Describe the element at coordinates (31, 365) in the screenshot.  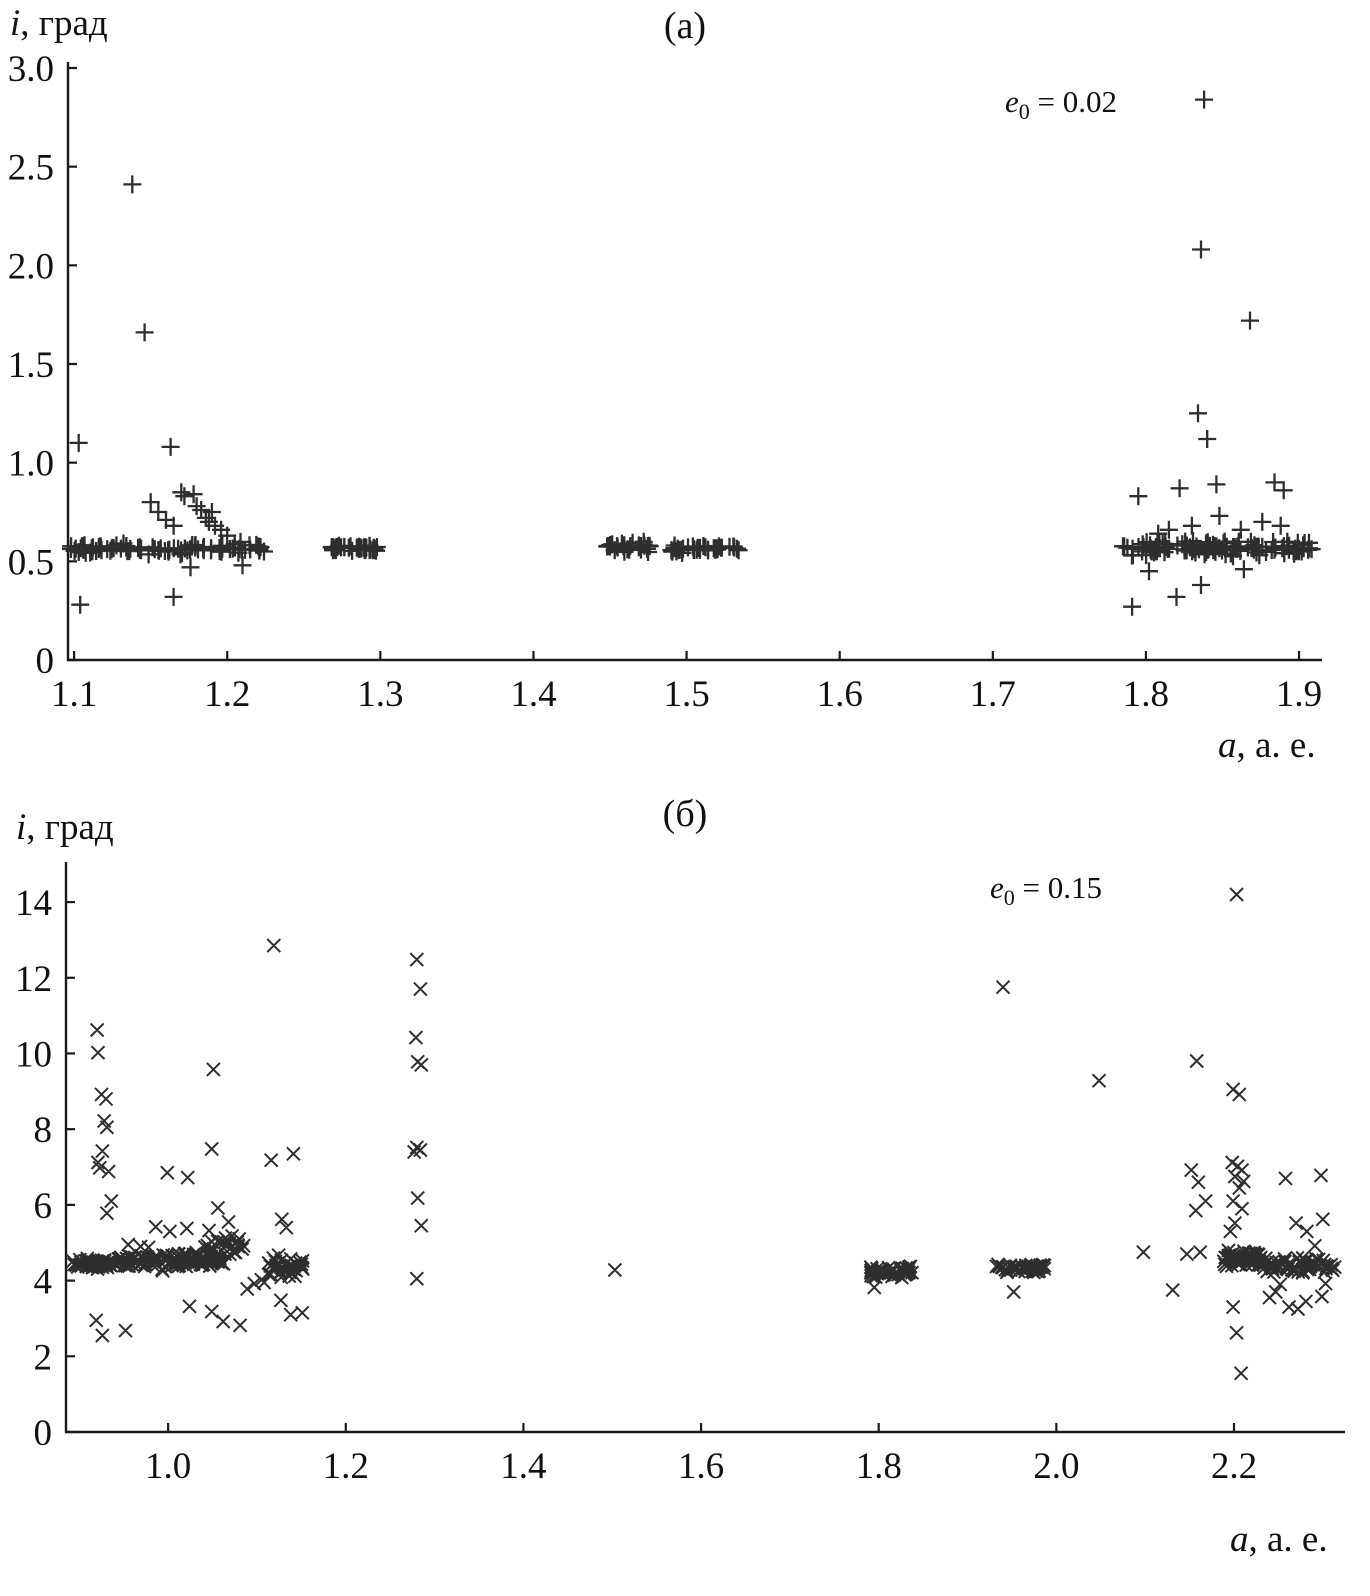
I see `y-tick-label: 1.5` at that location.